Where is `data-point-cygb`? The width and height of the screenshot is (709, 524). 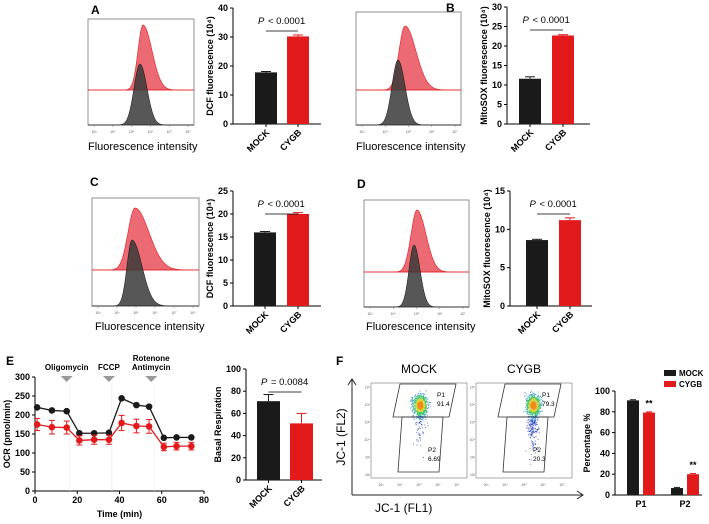 data-point-cygb is located at coordinates (176, 446).